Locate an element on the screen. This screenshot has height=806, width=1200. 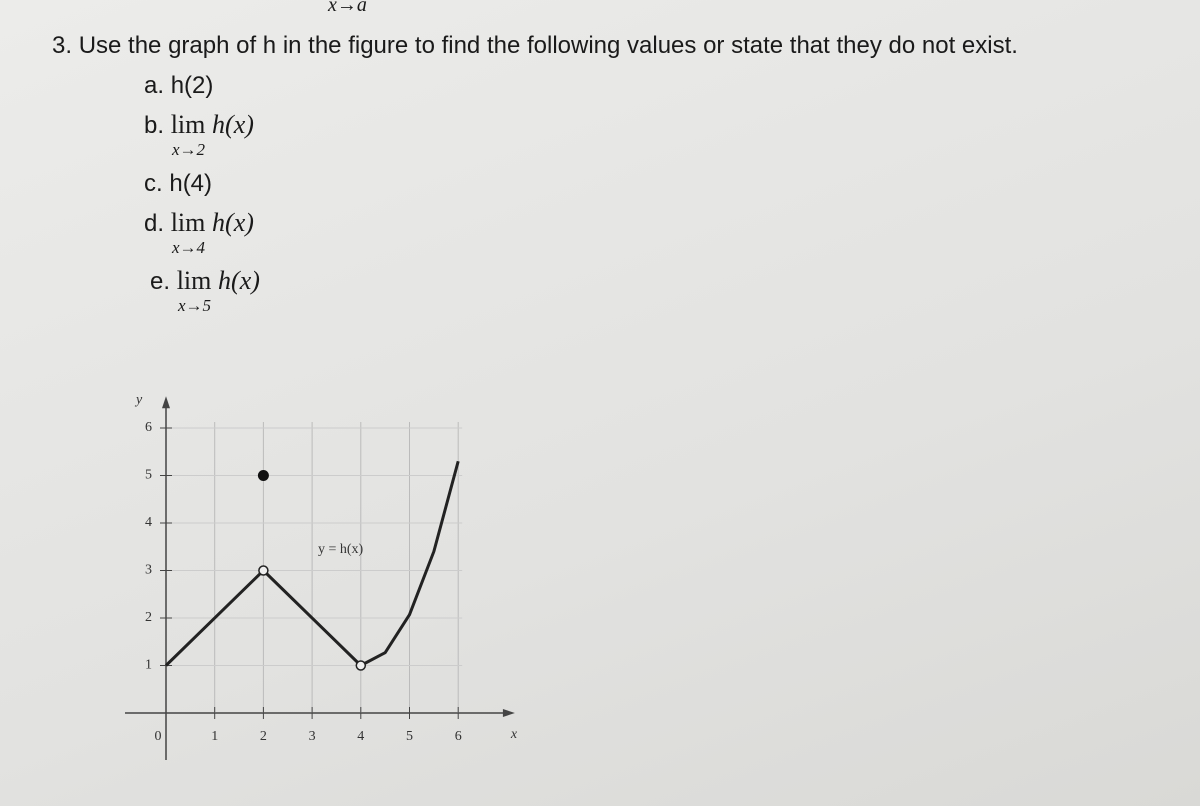
item-label: b. is located at coordinates (154, 125).